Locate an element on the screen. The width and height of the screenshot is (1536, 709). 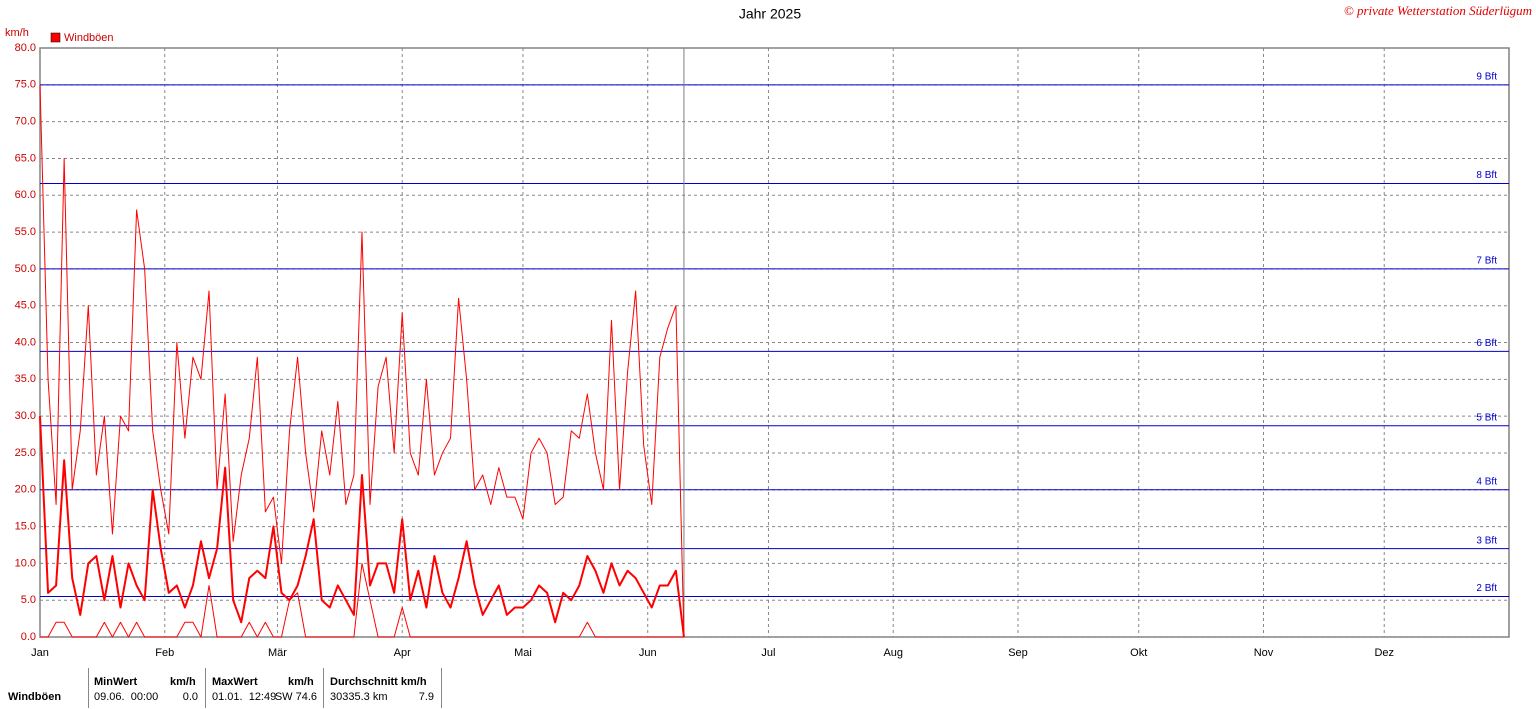
legend-label: Windböen is located at coordinates (89, 38).